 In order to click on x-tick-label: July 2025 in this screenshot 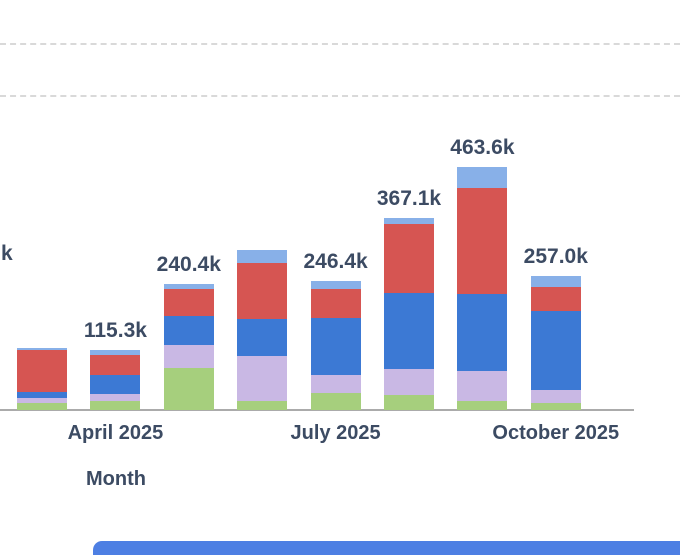, I will do `click(335, 433)`.